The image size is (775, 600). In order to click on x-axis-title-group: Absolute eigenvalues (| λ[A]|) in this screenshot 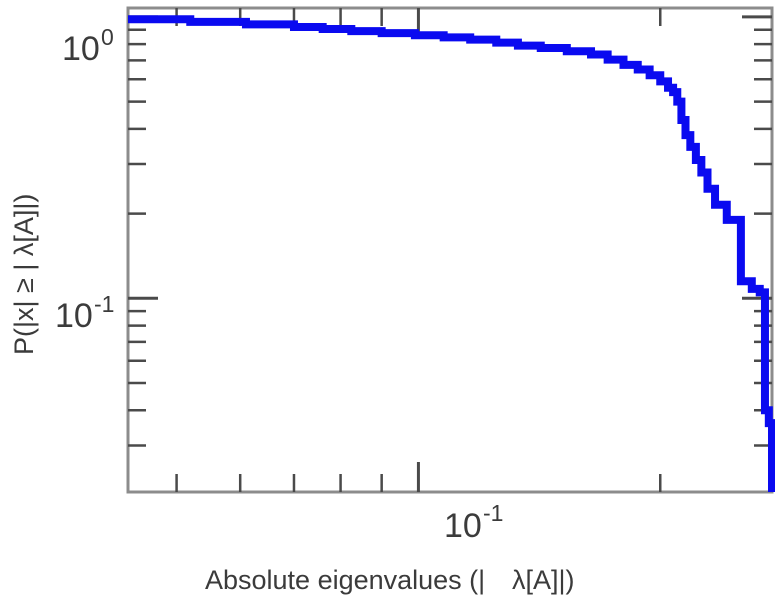, I will do `click(390, 580)`.